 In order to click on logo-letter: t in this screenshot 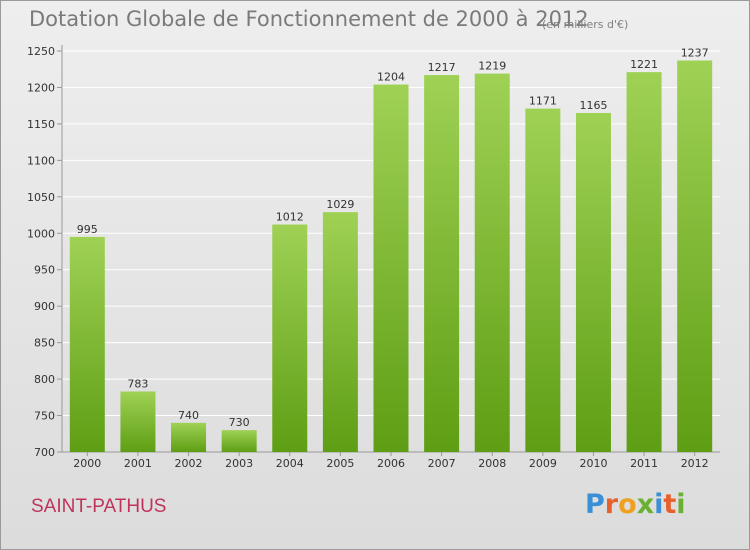, I will do `click(670, 504)`.